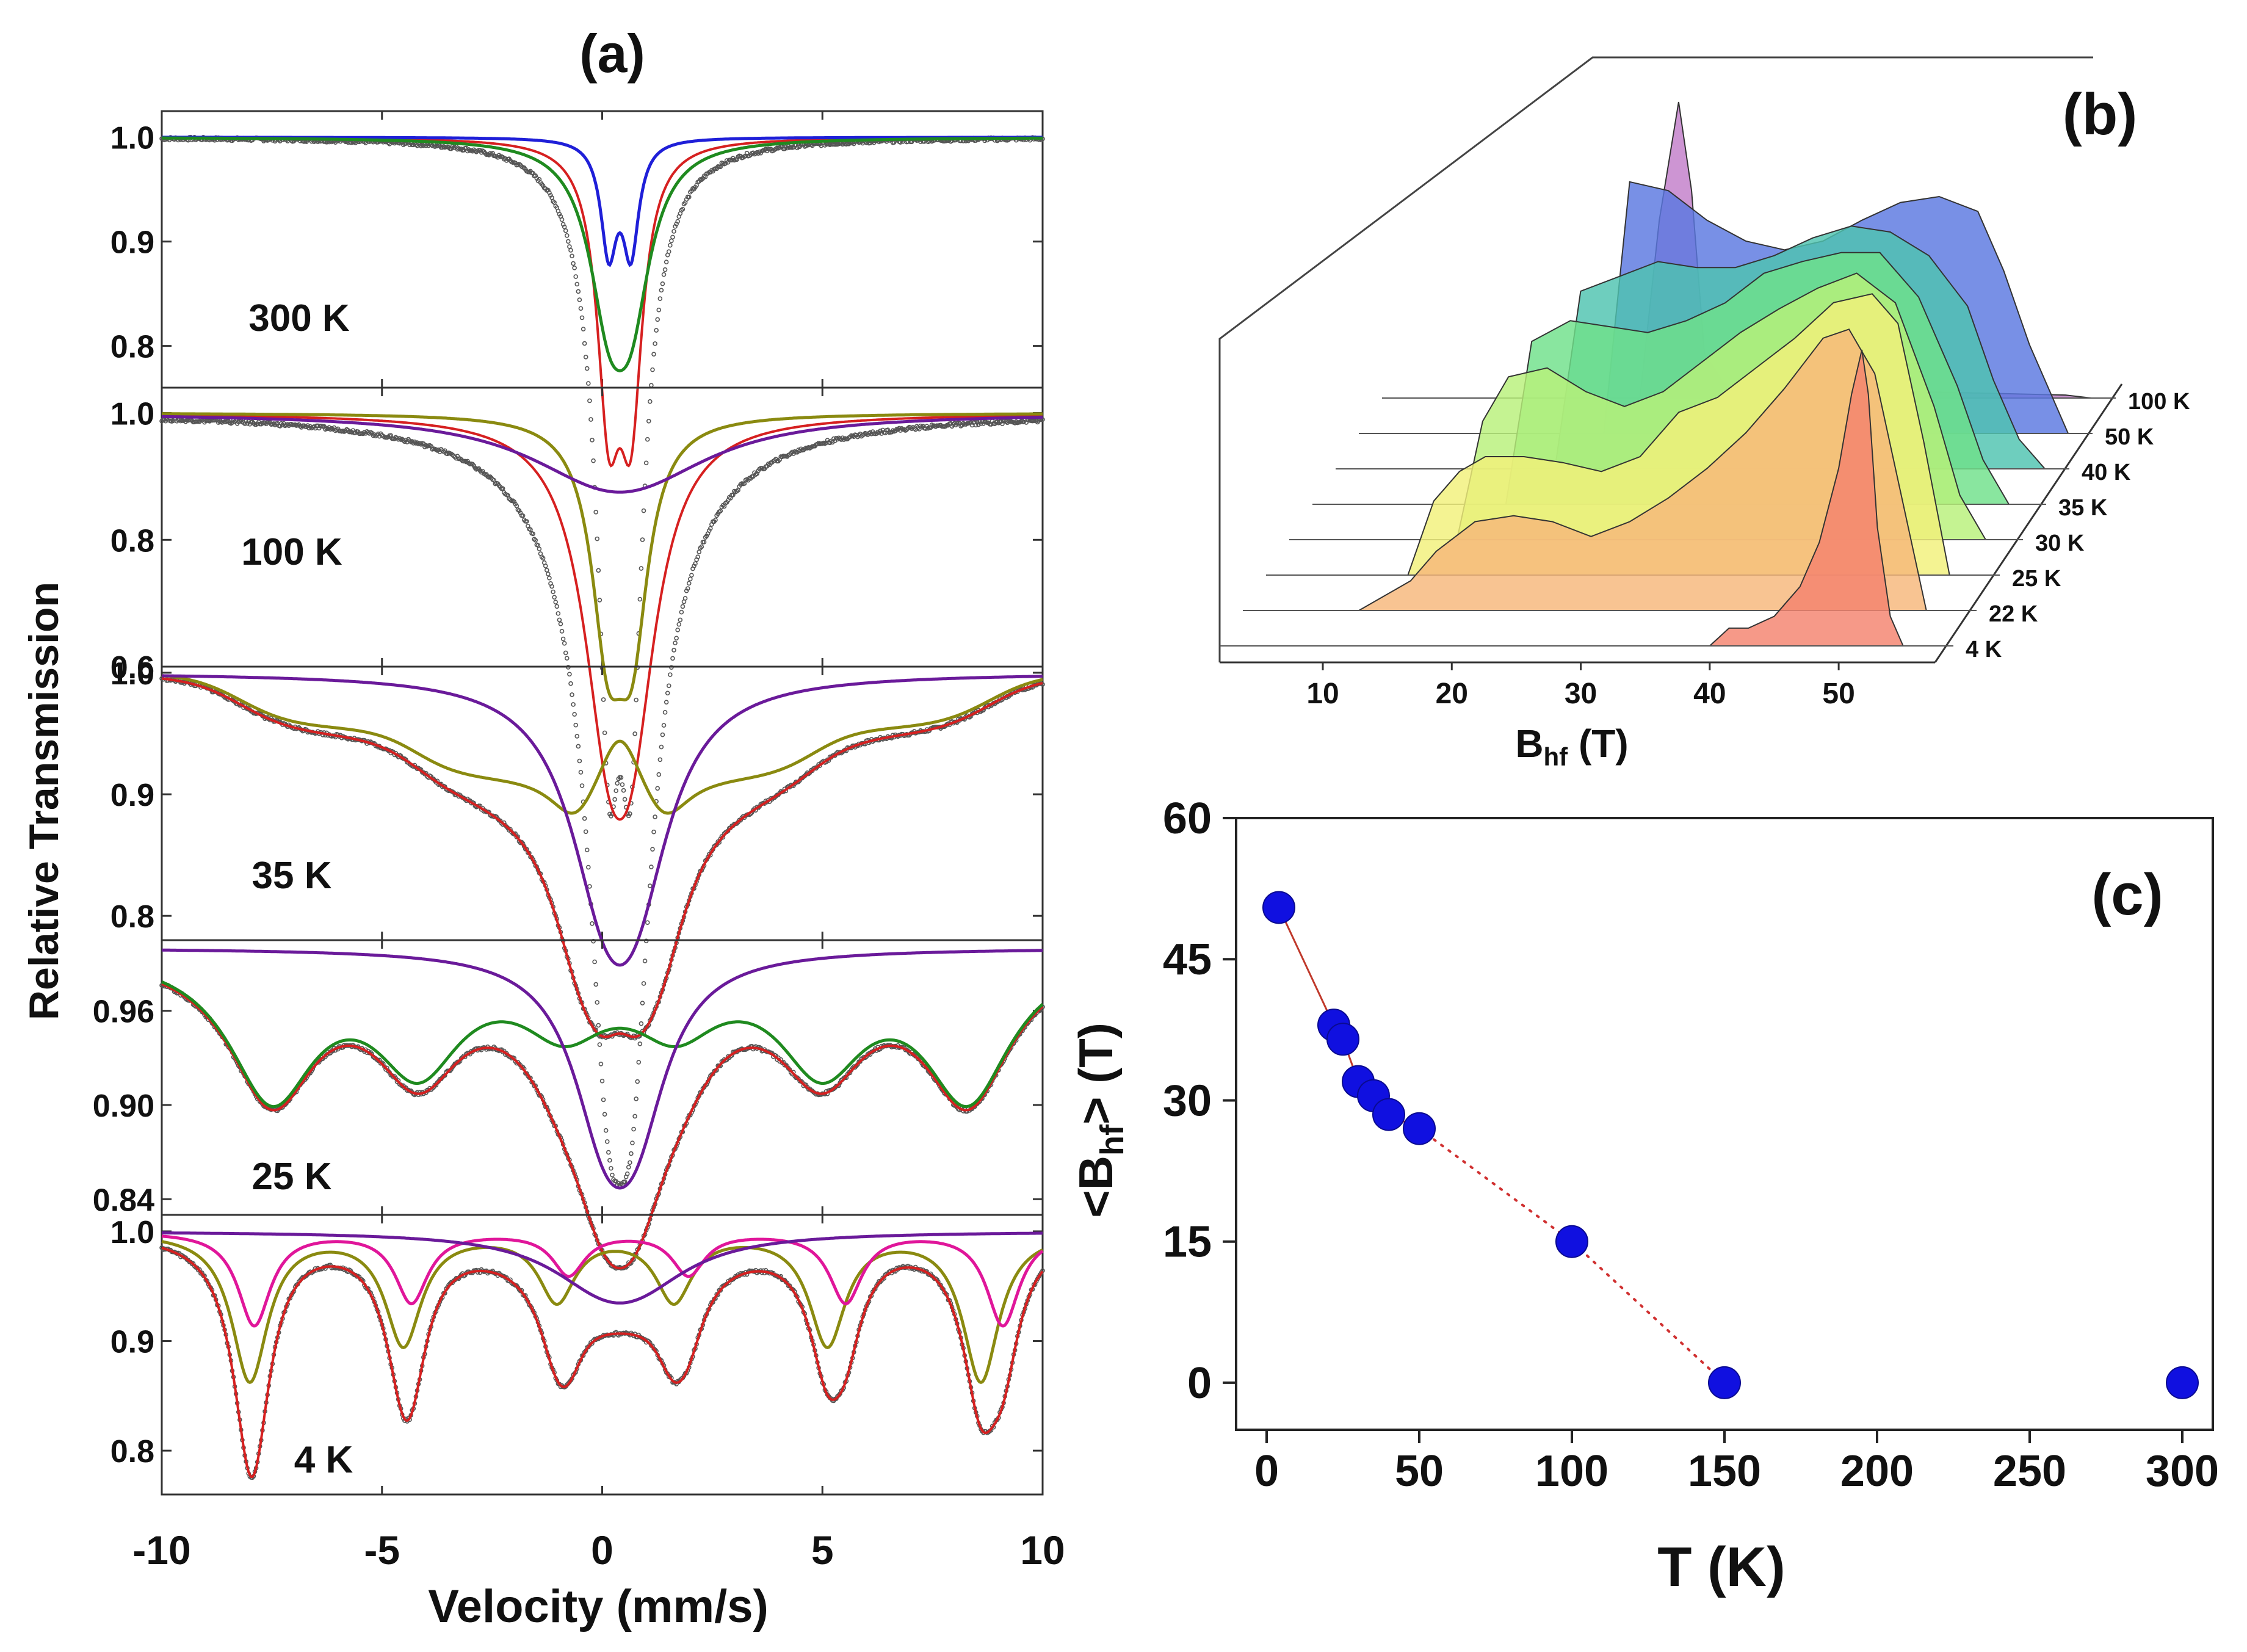 Image resolution: width=2247 pixels, height=1652 pixels. I want to click on y-axis-label: Relative Transmission, so click(44, 801).